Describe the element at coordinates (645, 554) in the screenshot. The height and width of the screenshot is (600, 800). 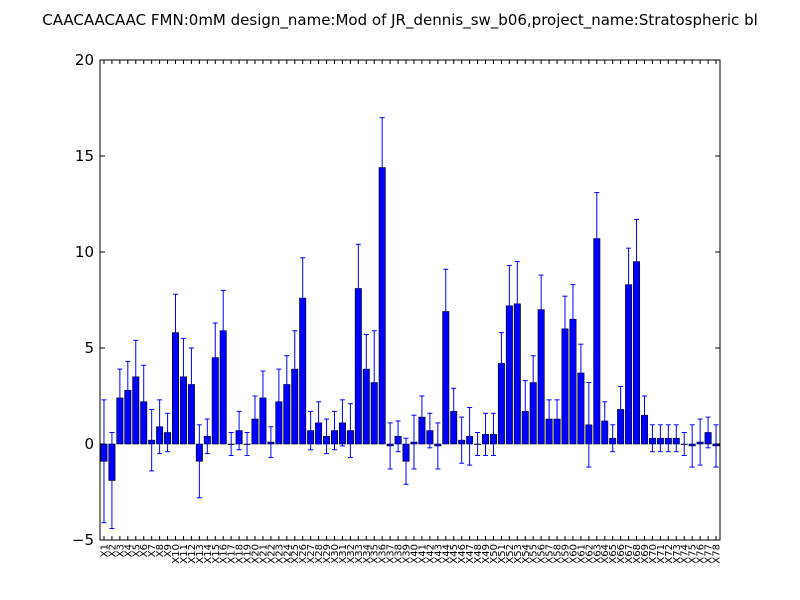
I see `x-tick-label: X69` at that location.